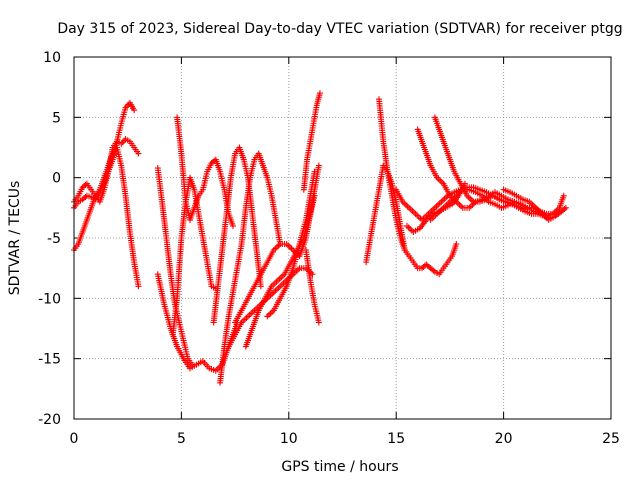 The height and width of the screenshot is (480, 640). I want to click on y-tick-label: -20, so click(49, 420).